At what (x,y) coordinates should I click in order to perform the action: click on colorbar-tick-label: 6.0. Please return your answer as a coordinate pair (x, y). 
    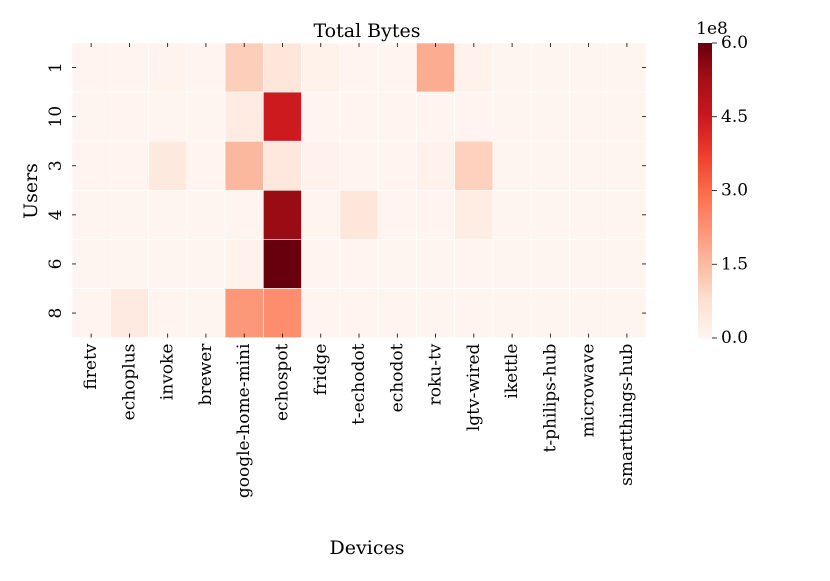
    Looking at the image, I should click on (734, 43).